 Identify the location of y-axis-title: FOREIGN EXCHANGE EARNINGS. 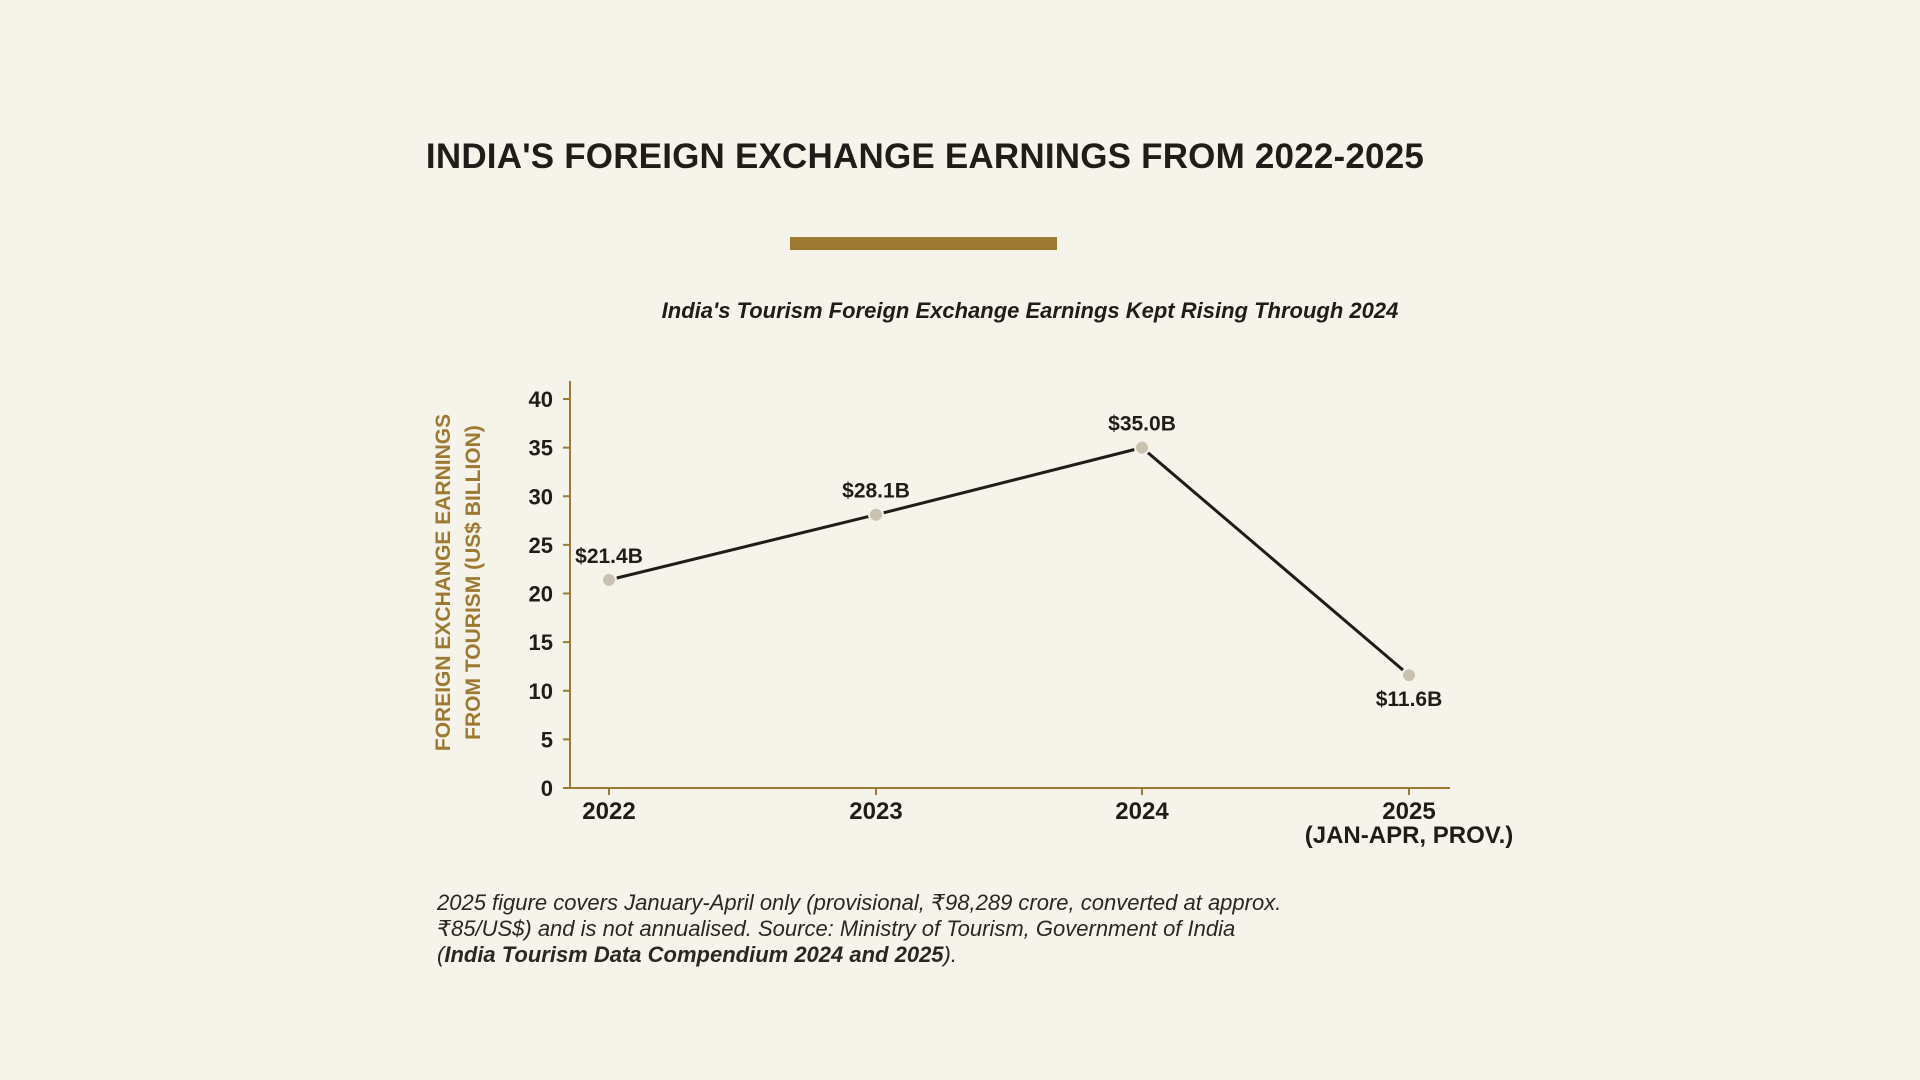
(443, 582).